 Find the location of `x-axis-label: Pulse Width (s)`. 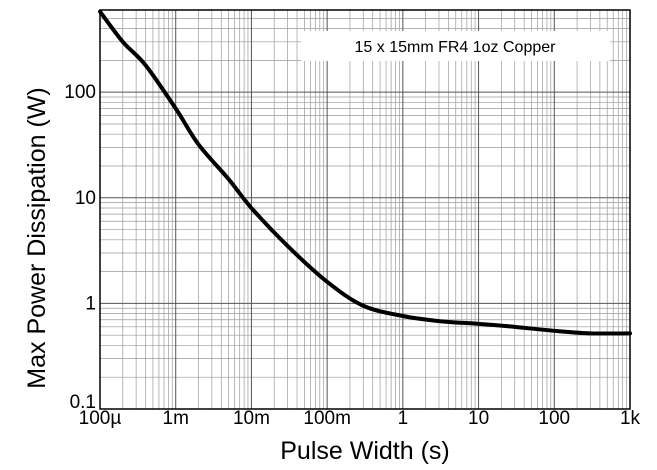

x-axis-label: Pulse Width (s) is located at coordinates (364, 451).